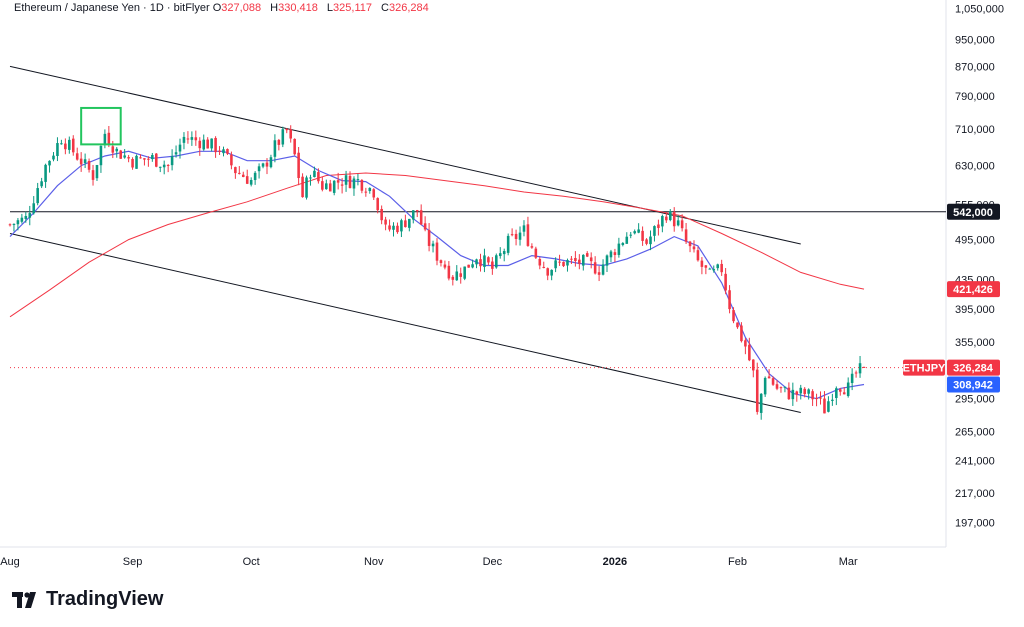 The width and height of the screenshot is (1024, 627). I want to click on price-tick-label: 355,000, so click(975, 343).